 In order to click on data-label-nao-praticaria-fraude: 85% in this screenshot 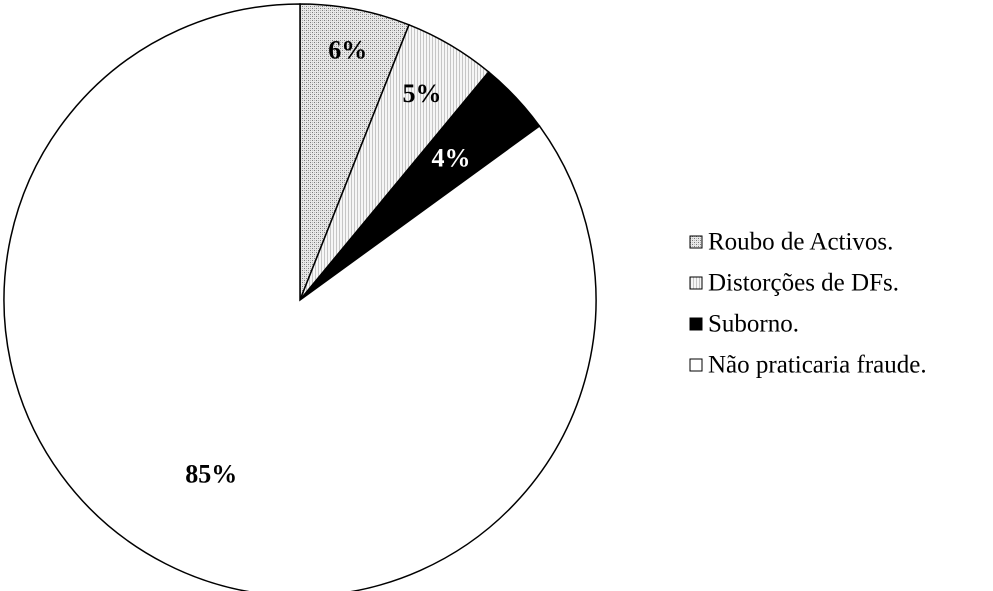, I will do `click(211, 474)`.